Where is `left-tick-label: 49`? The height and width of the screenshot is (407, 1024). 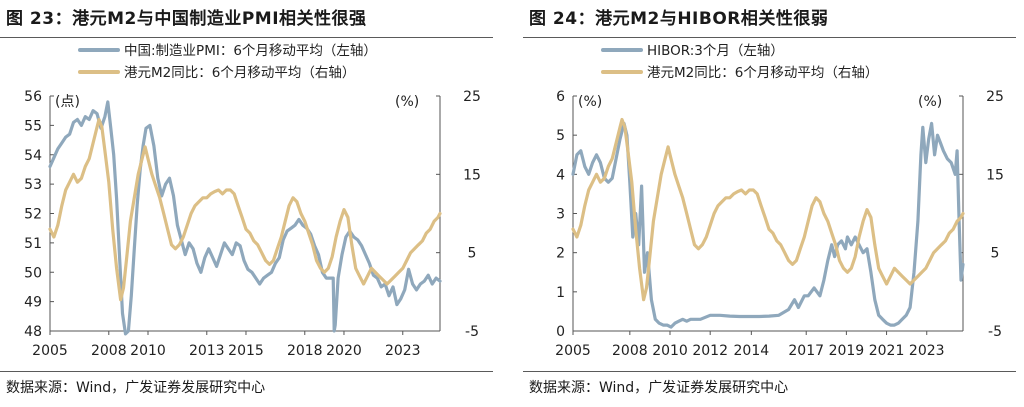
left-tick-label: 49 is located at coordinates (33, 303).